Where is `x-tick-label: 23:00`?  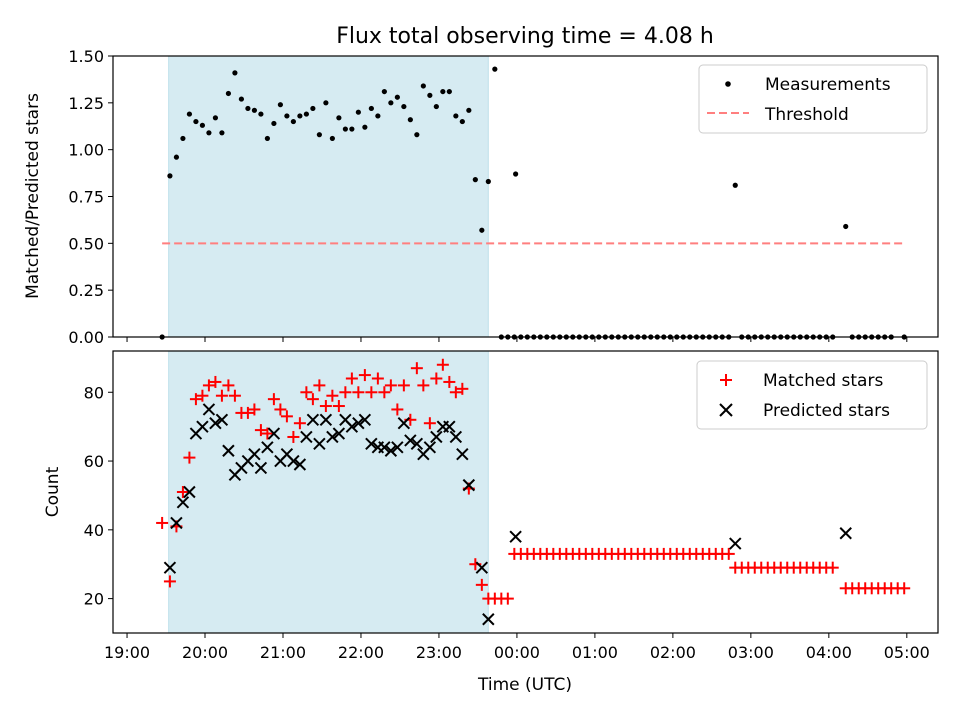
x-tick-label: 23:00 is located at coordinates (439, 652).